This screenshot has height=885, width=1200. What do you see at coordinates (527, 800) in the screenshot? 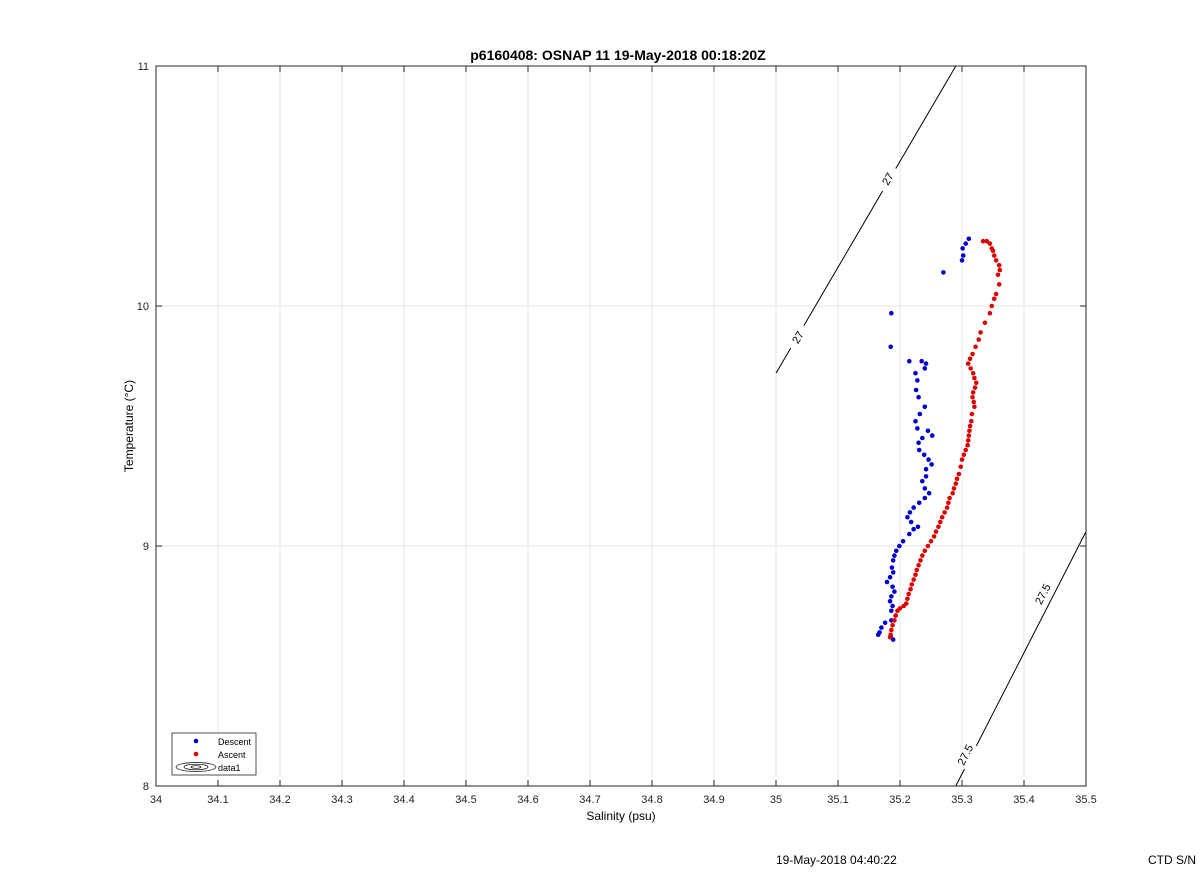
I see `x-tick-label: 34.6` at bounding box center [527, 800].